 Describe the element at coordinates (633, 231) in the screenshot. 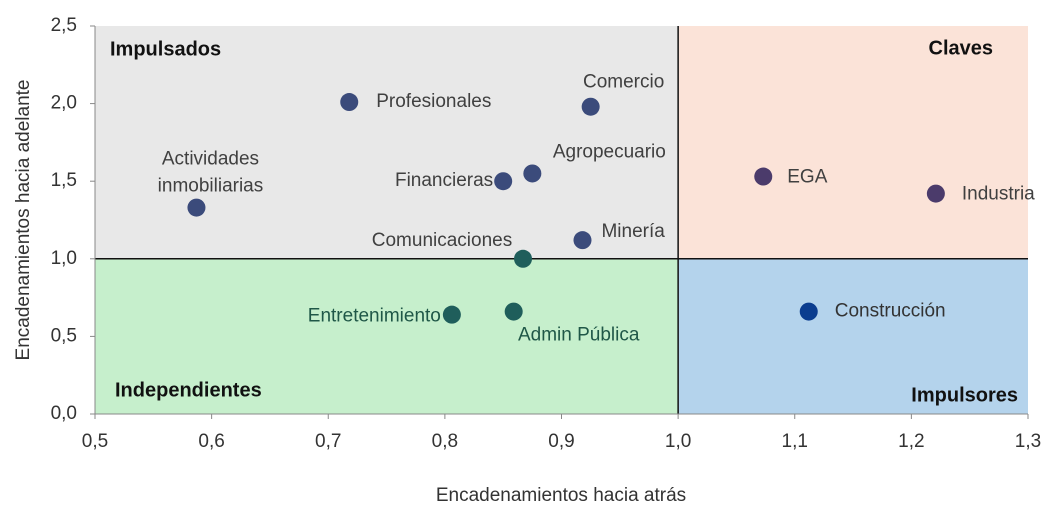

I see `point-label: Minería` at that location.